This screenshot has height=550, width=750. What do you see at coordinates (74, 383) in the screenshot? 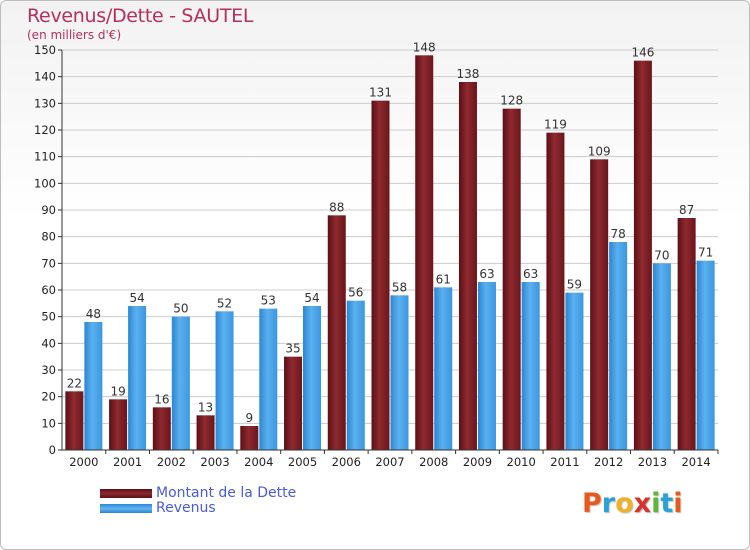
I see `data-label-debt: 22` at bounding box center [74, 383].